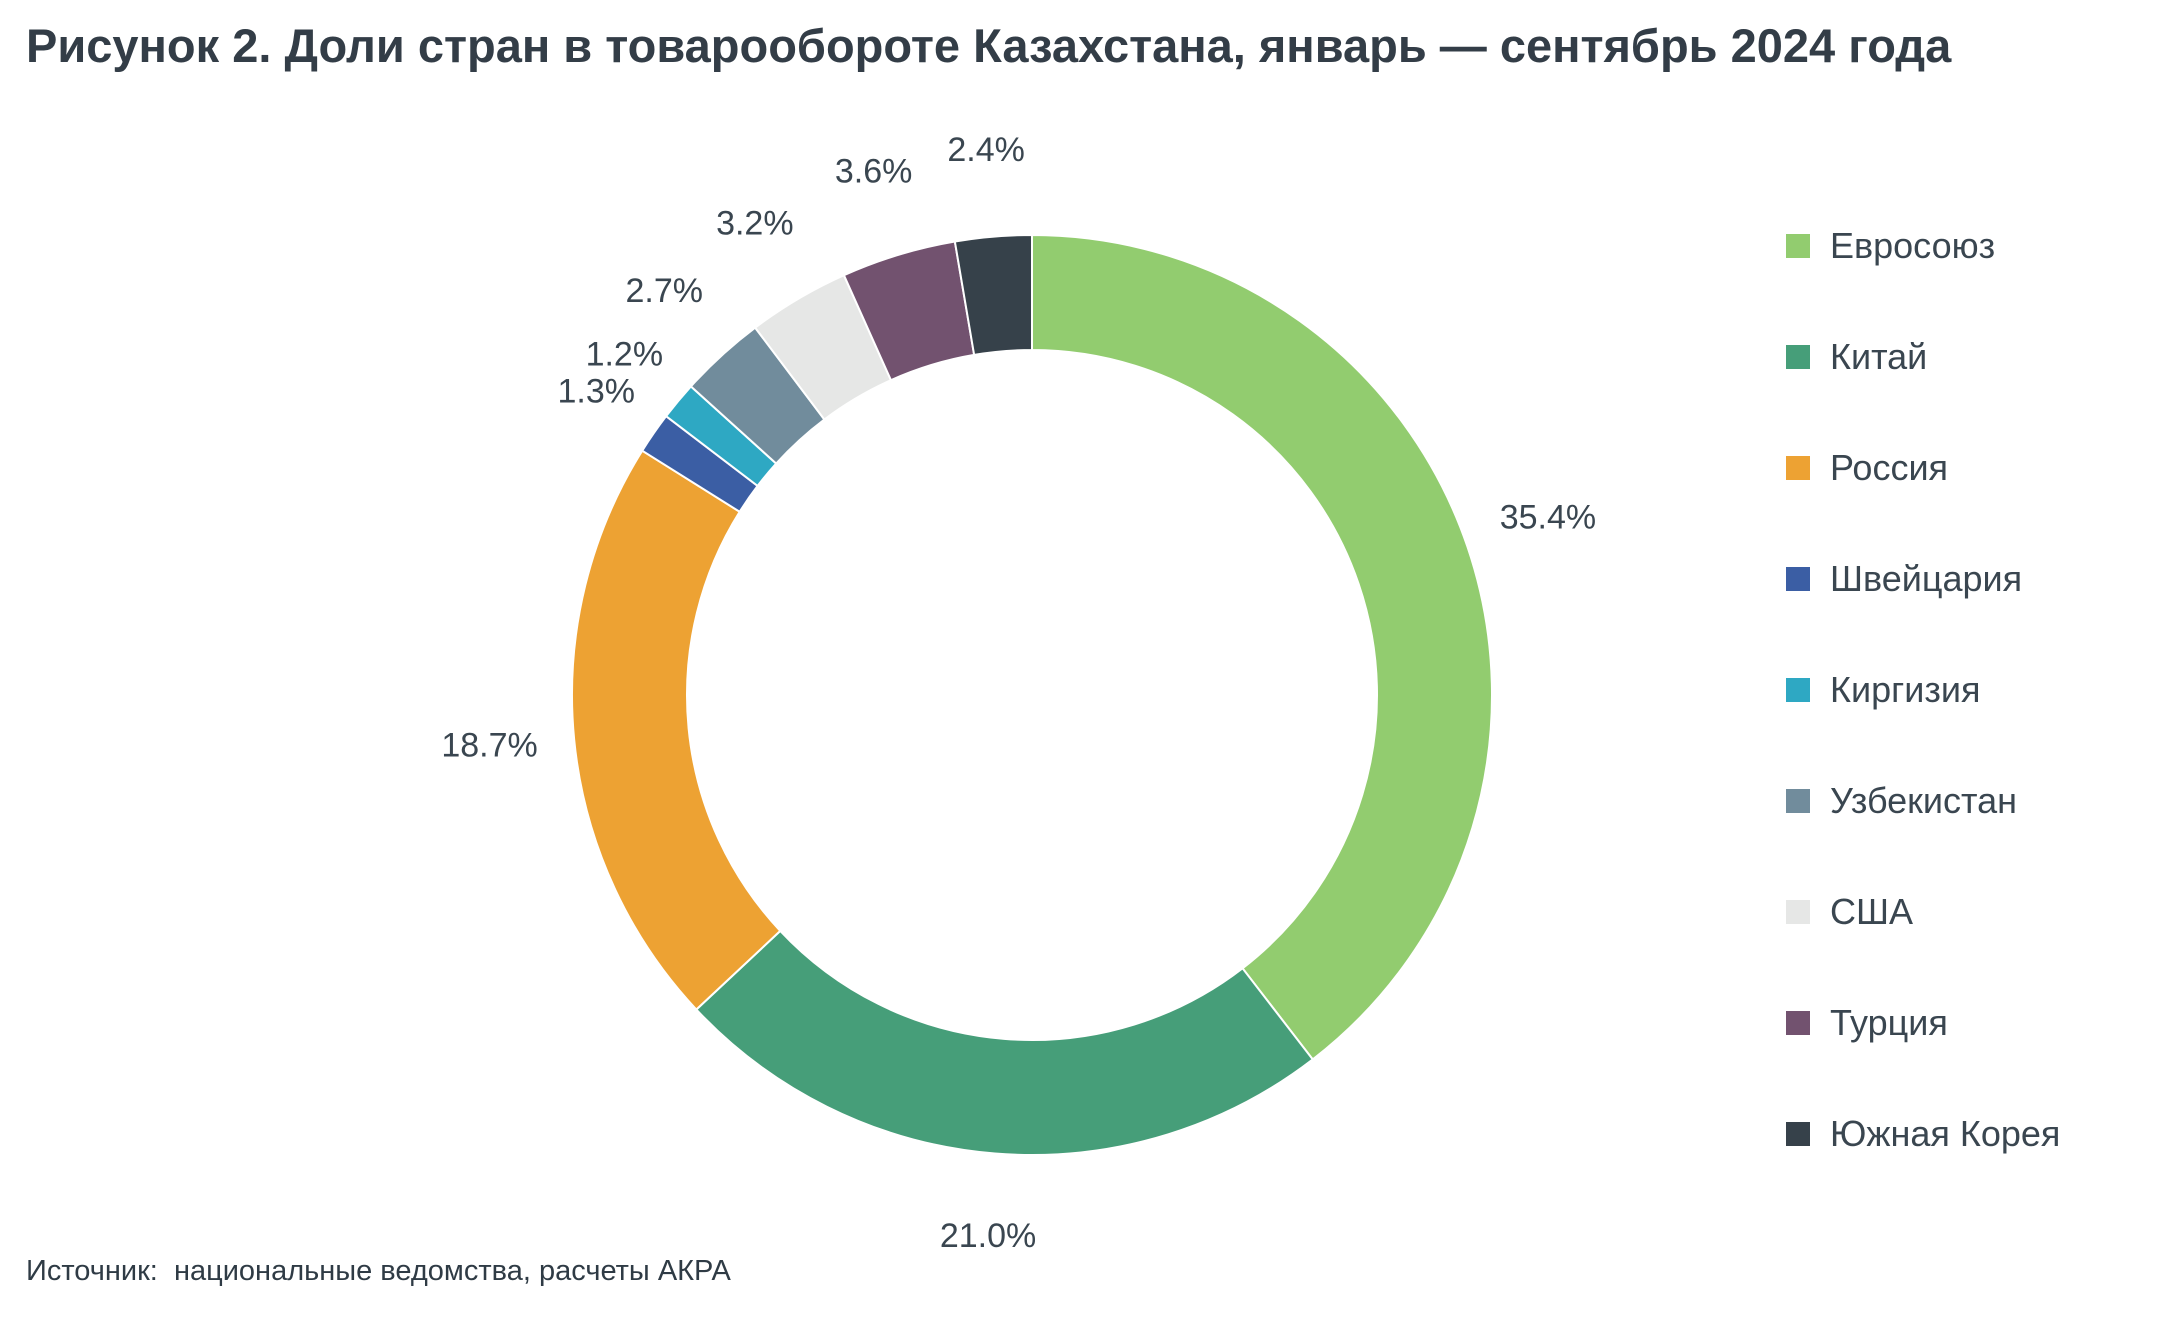  What do you see at coordinates (874, 172) in the screenshot?
I see `data-label-8: 3.6%` at bounding box center [874, 172].